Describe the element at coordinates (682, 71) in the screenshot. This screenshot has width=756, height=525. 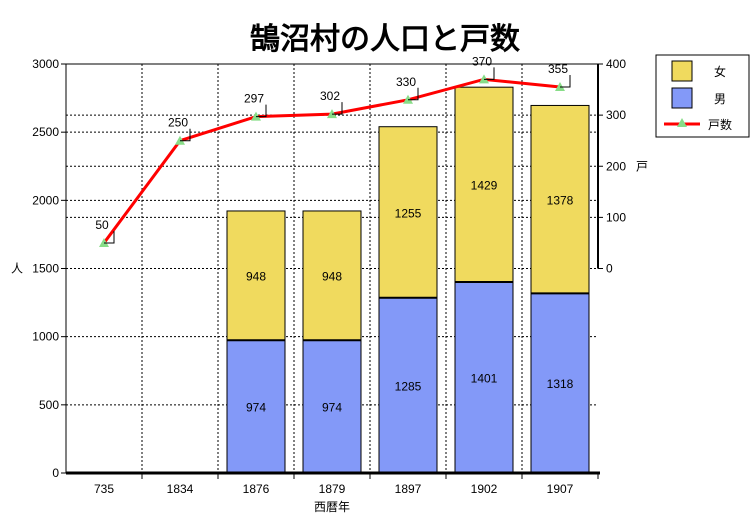
I see `legend-swatch-female` at that location.